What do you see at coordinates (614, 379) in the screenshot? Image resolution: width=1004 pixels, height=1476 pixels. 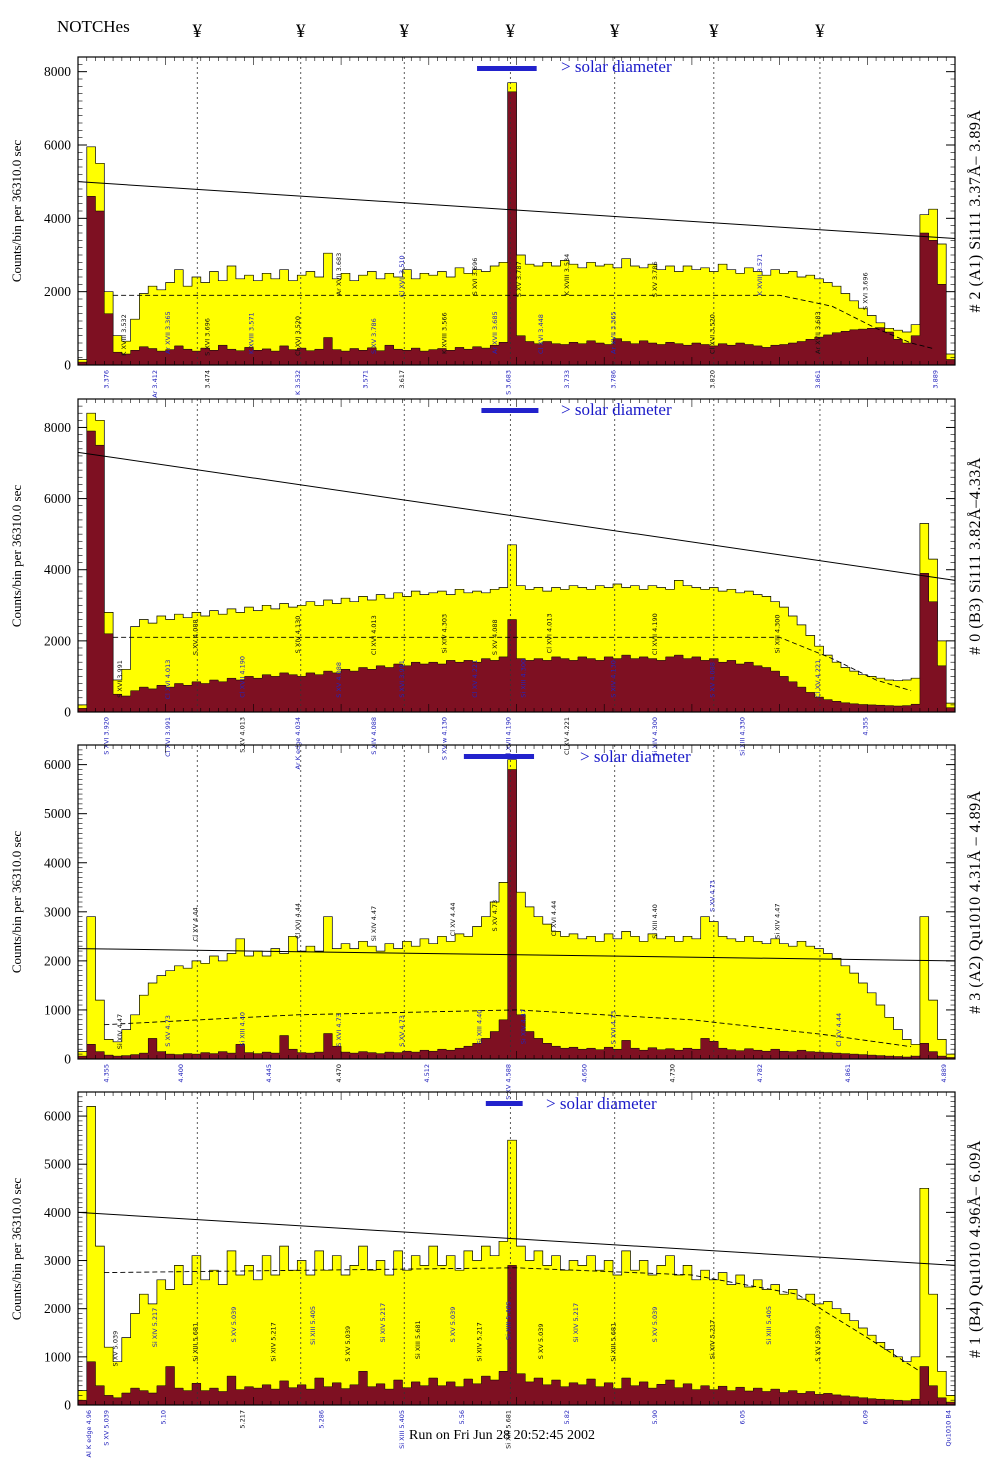 I see `wavelength-label: 3.786` at bounding box center [614, 379].